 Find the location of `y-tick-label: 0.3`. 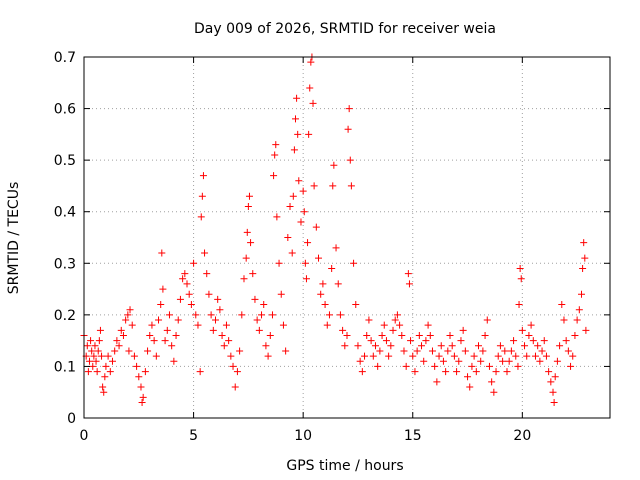

y-tick-label: 0.3 is located at coordinates (65, 264).